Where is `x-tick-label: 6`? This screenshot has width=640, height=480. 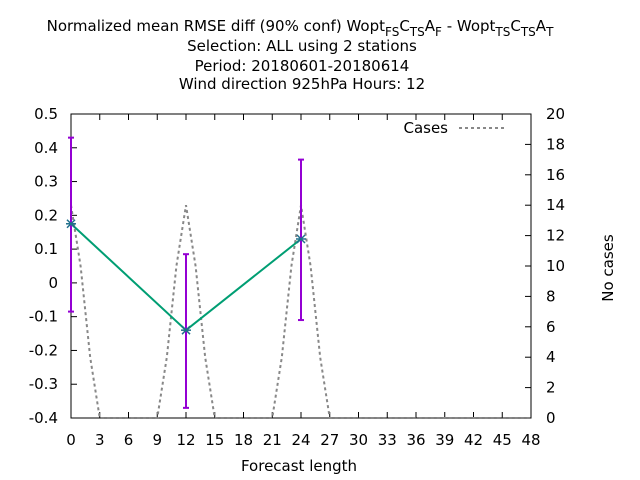 x-tick-label: 6 is located at coordinates (129, 440).